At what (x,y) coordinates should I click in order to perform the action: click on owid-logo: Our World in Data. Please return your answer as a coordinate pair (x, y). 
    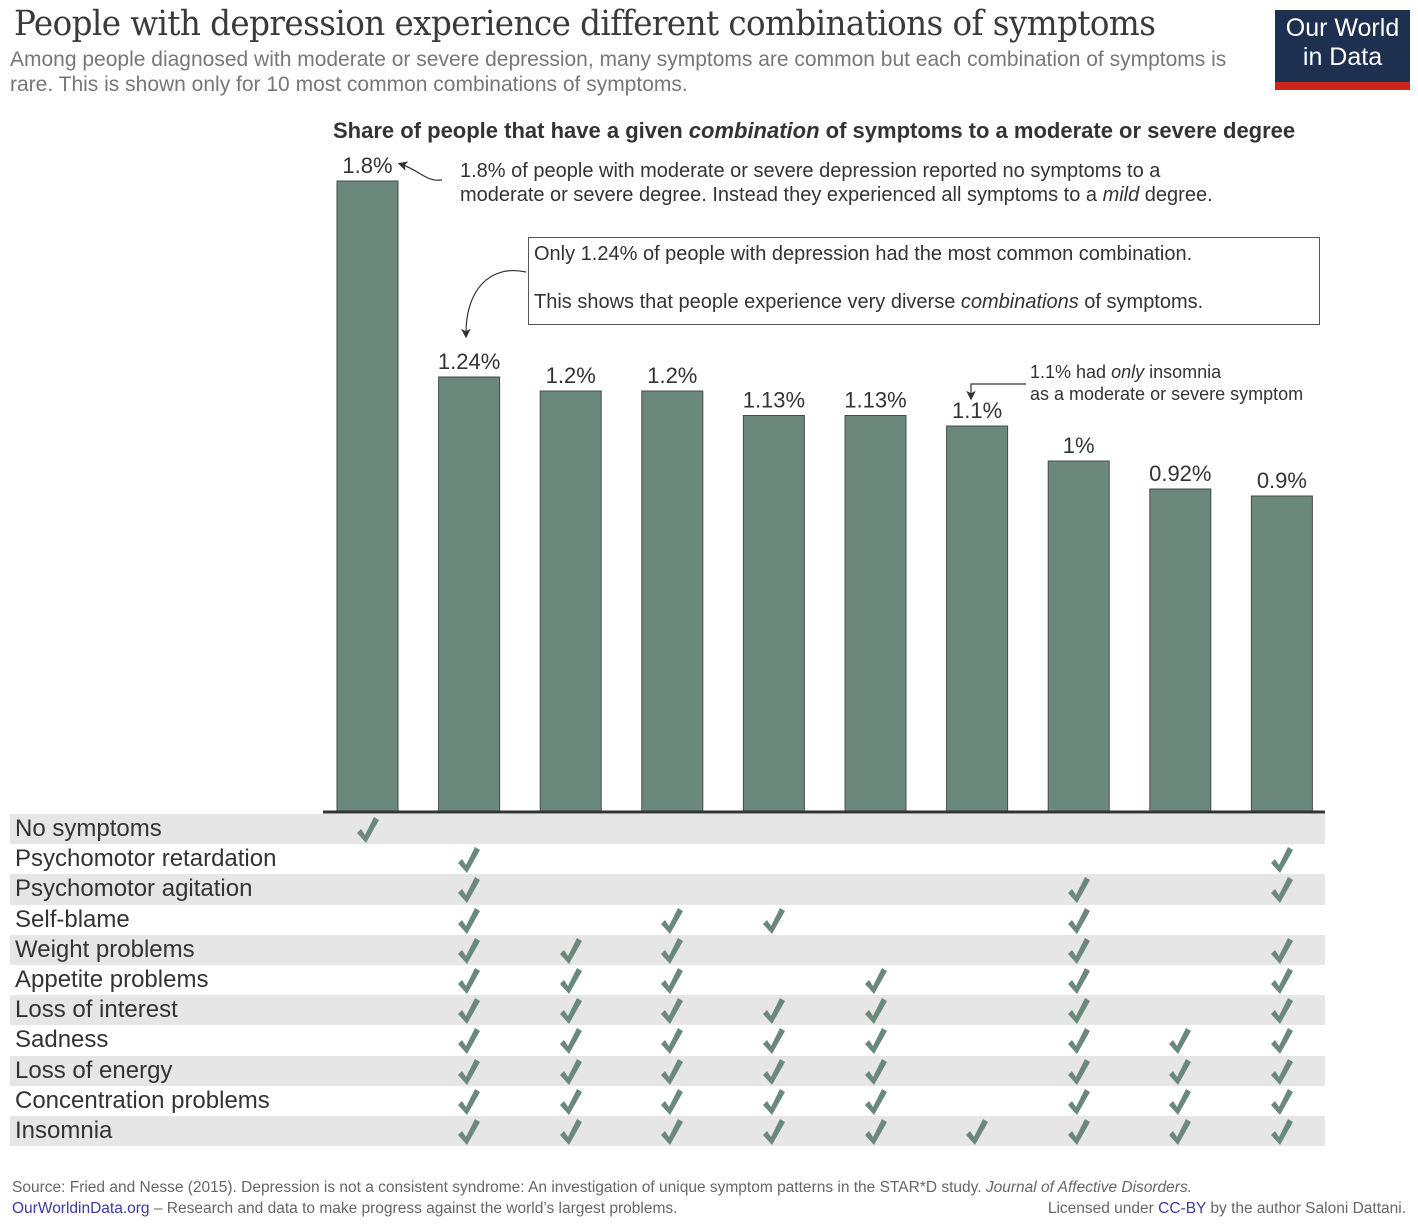
    Looking at the image, I should click on (1342, 50).